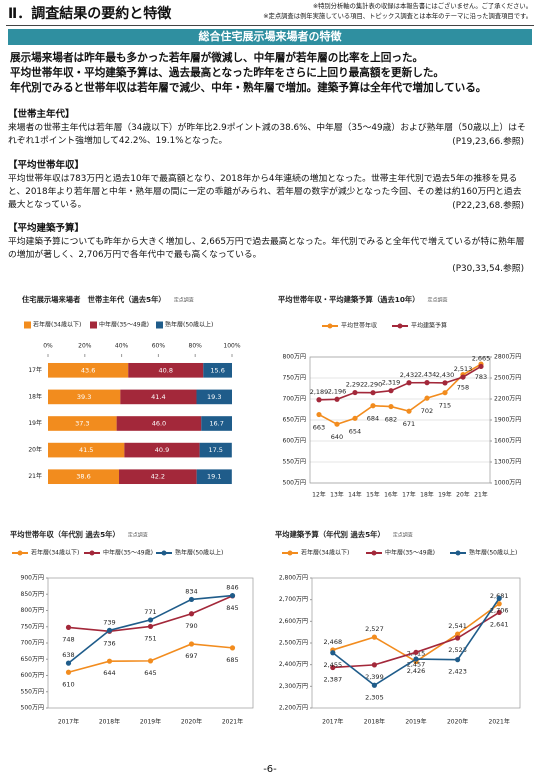  I want to click on x-tick-label: 14年, so click(355, 495).